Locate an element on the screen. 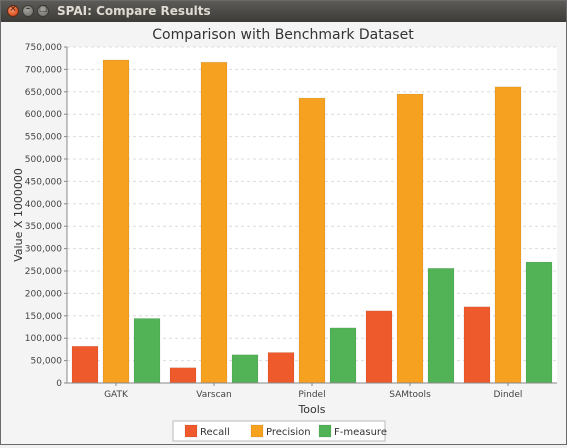 This screenshot has height=448, width=567. legend is located at coordinates (279, 431).